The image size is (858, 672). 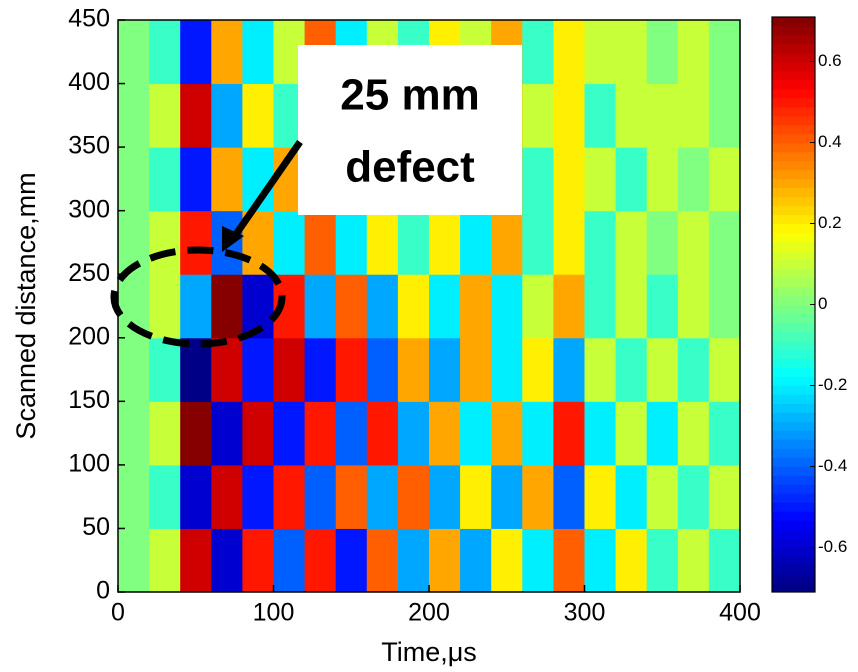 I want to click on y-tick-label: 50, so click(x=96, y=527).